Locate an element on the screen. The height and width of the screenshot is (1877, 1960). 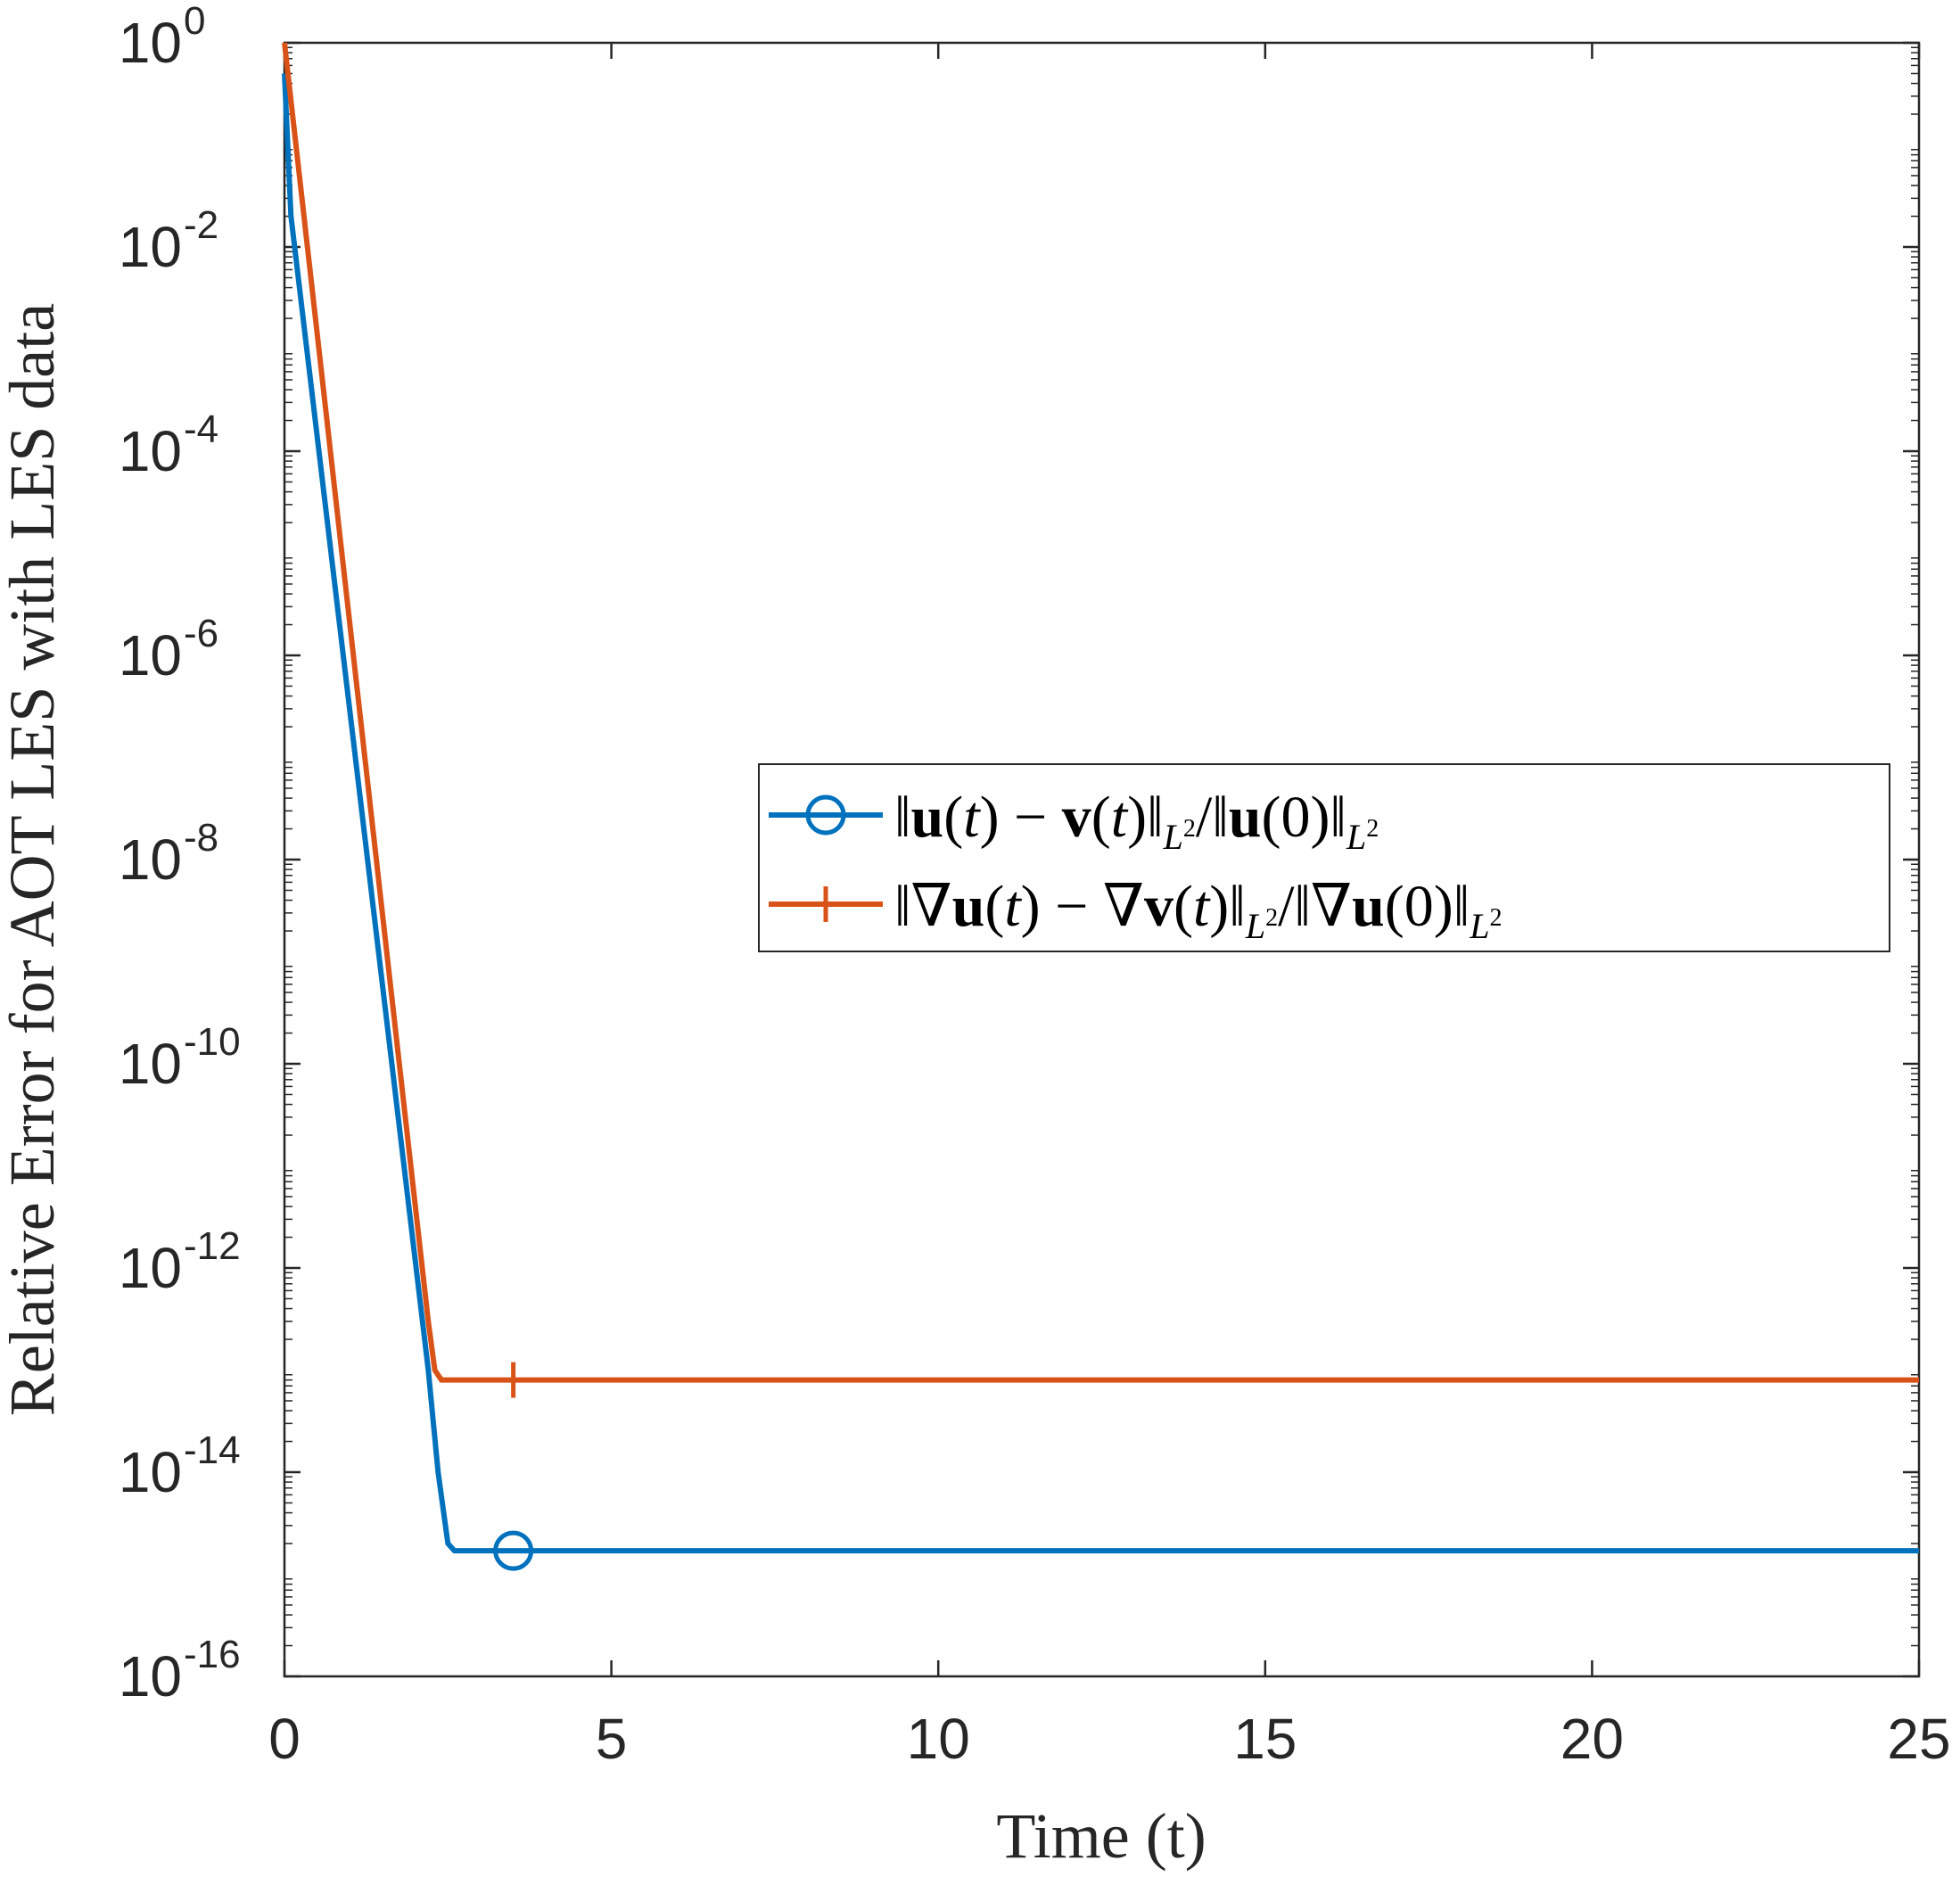
y-tick-label-exponent: -4 is located at coordinates (201, 429).